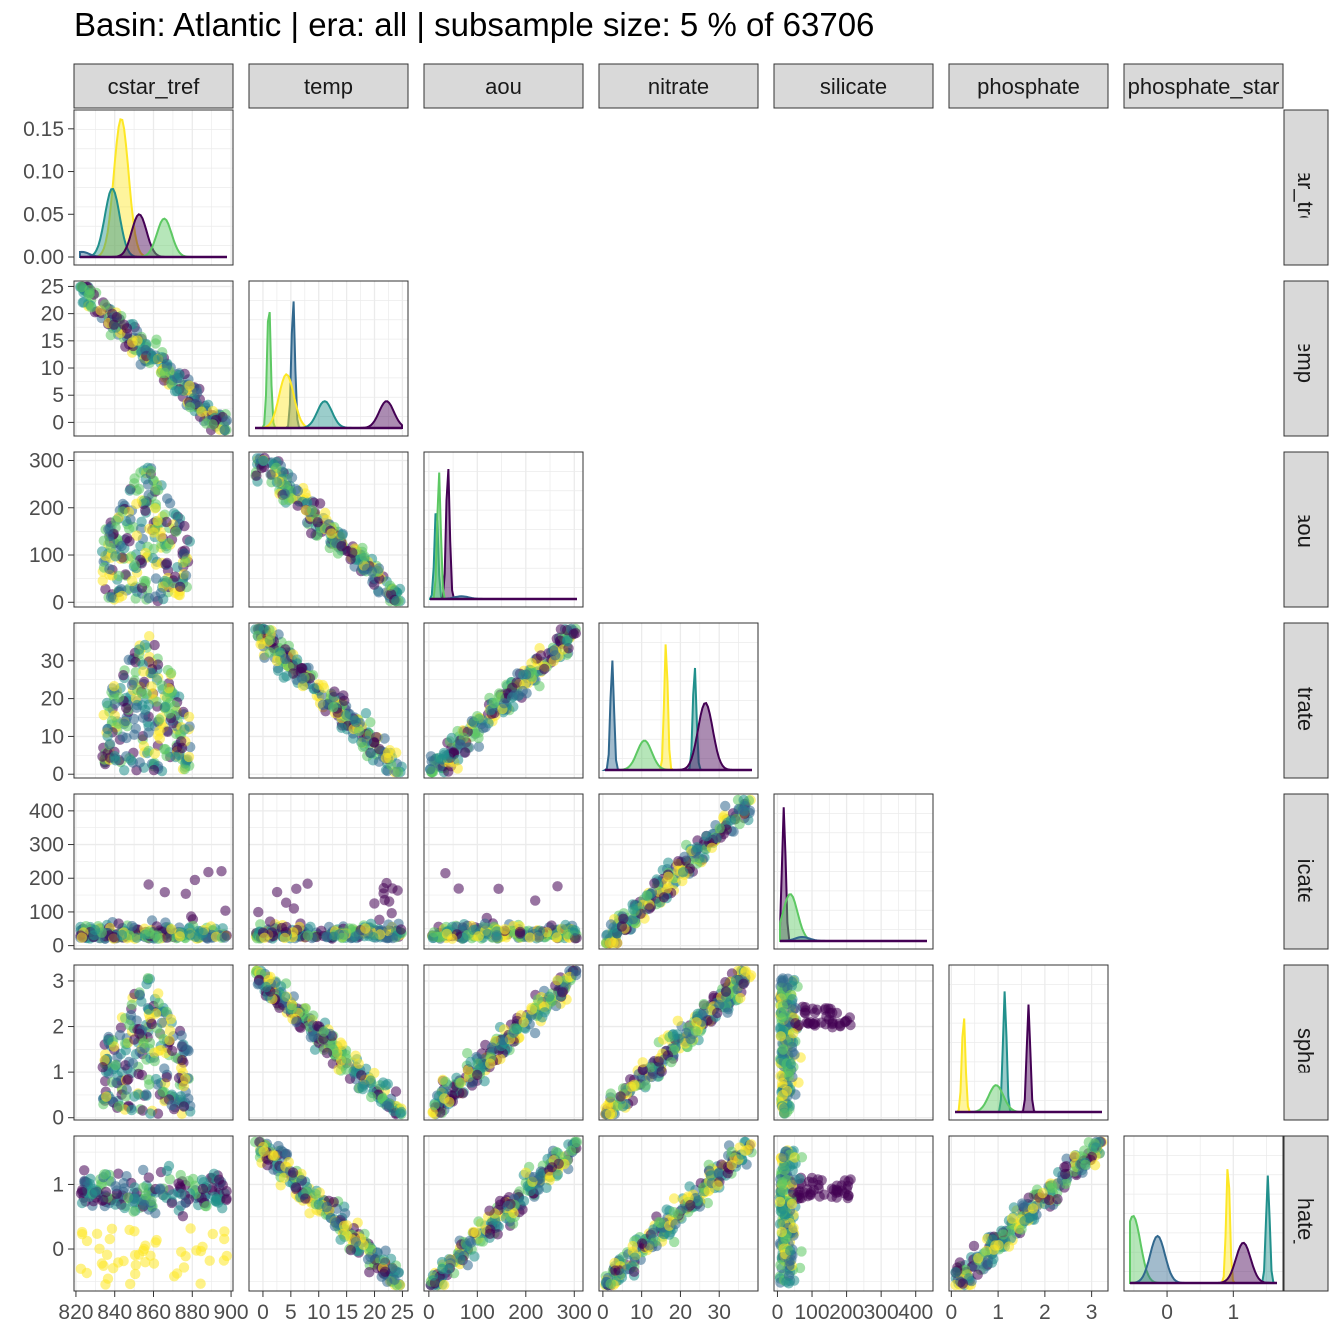 This screenshot has width=1344, height=1344. What do you see at coordinates (678, 871) in the screenshot?
I see `scatter-panel-silicate-vs-nitrate` at bounding box center [678, 871].